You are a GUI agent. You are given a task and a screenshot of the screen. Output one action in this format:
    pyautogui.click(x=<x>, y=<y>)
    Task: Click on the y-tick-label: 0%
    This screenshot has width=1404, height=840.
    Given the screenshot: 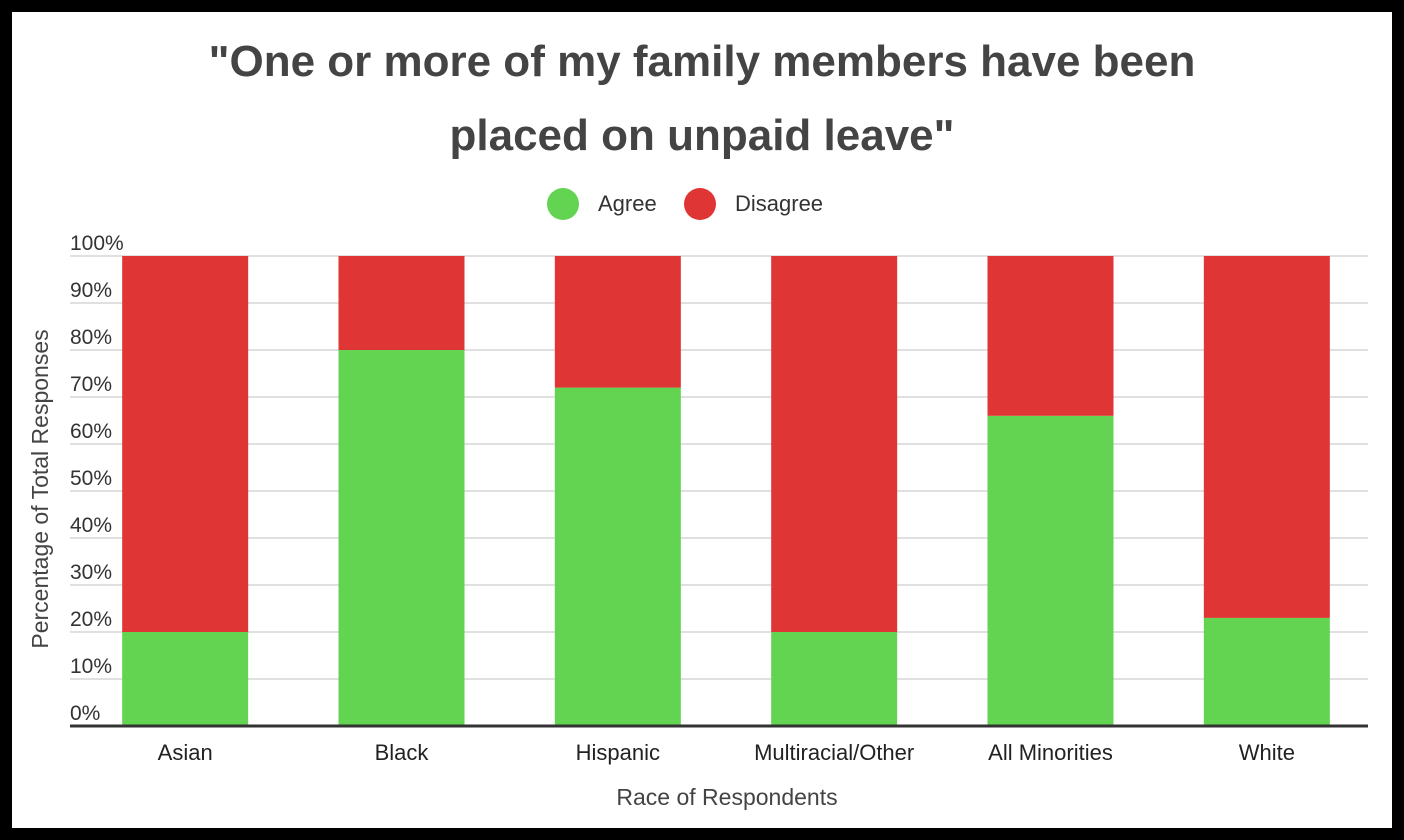 What is the action you would take?
    pyautogui.click(x=85, y=713)
    